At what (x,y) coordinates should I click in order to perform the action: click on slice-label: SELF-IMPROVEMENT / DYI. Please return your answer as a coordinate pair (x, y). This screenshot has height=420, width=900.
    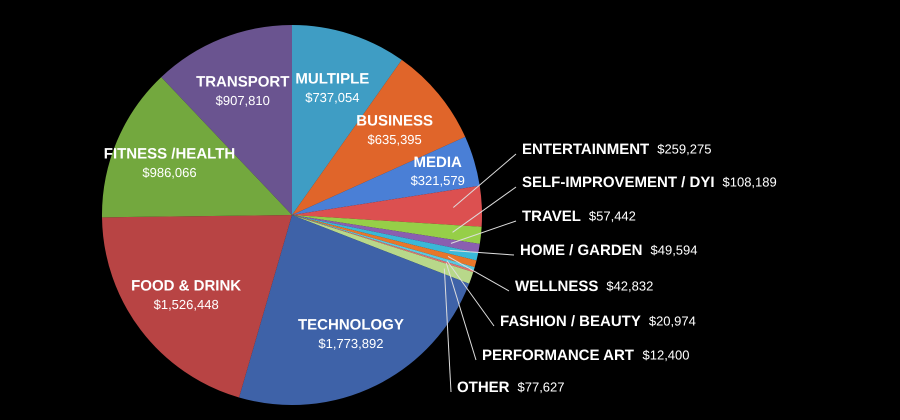
    Looking at the image, I should click on (618, 183).